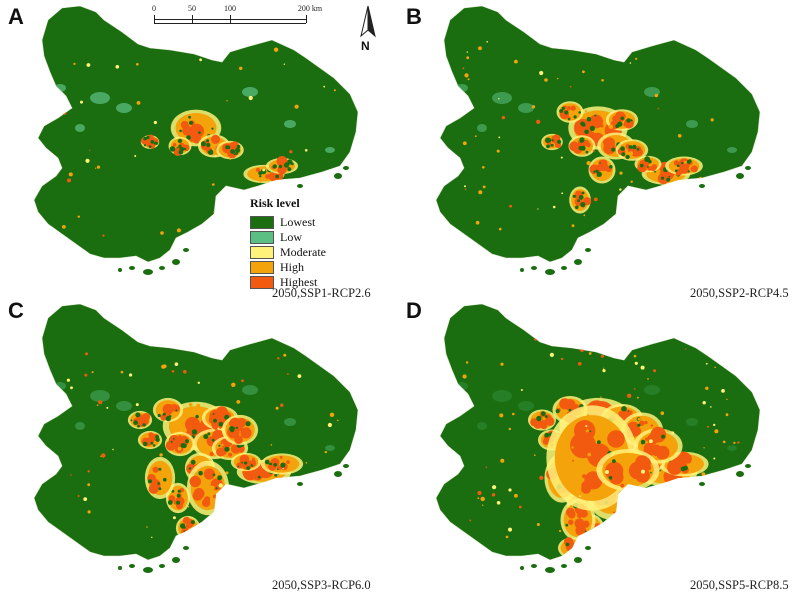 The height and width of the screenshot is (596, 803). What do you see at coordinates (310, 8) in the screenshot?
I see `scale-label-200: 200 km` at bounding box center [310, 8].